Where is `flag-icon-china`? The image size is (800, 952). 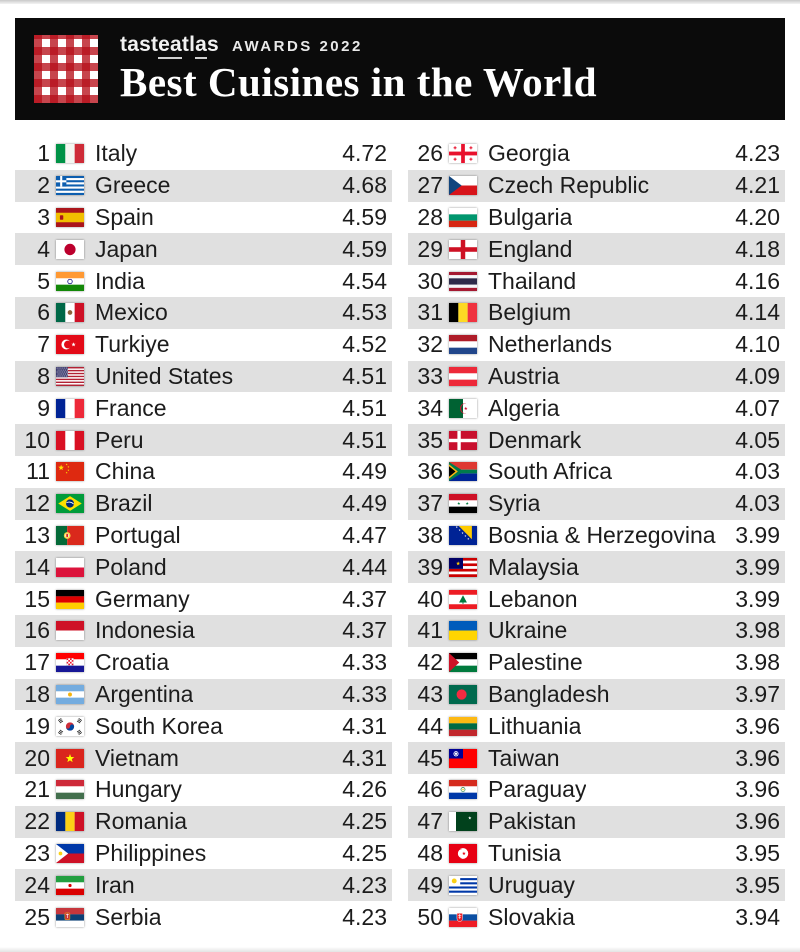 flag-icon-china is located at coordinates (70, 472).